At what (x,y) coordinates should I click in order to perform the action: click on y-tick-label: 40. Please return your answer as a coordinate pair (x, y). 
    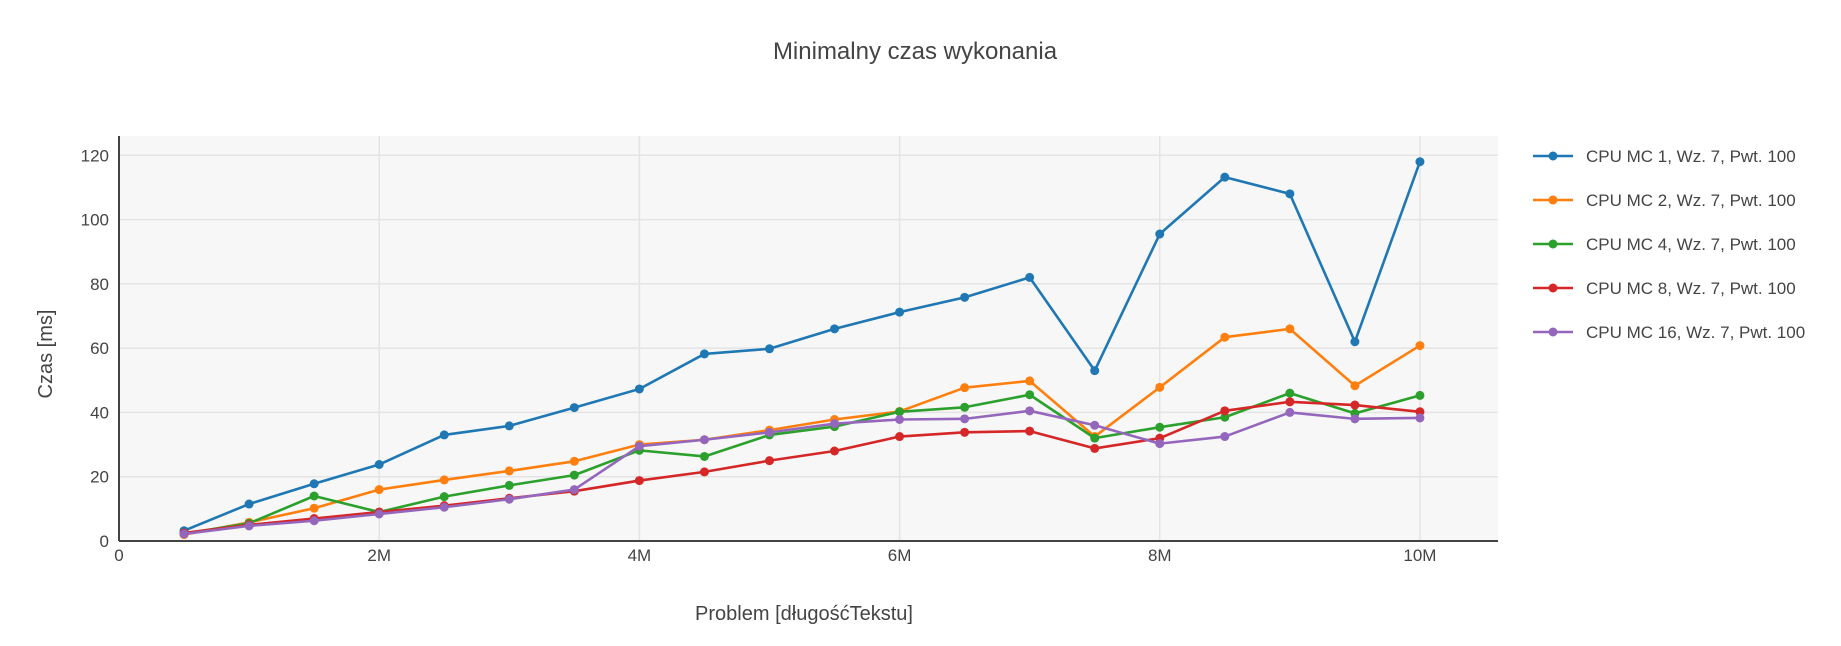
    Looking at the image, I should click on (99, 412).